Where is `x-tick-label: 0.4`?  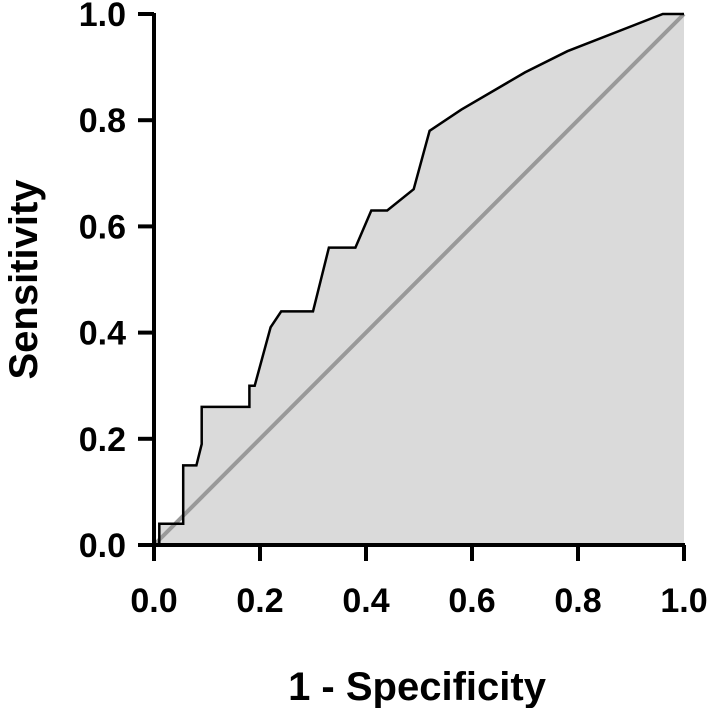 x-tick-label: 0.4 is located at coordinates (365, 601).